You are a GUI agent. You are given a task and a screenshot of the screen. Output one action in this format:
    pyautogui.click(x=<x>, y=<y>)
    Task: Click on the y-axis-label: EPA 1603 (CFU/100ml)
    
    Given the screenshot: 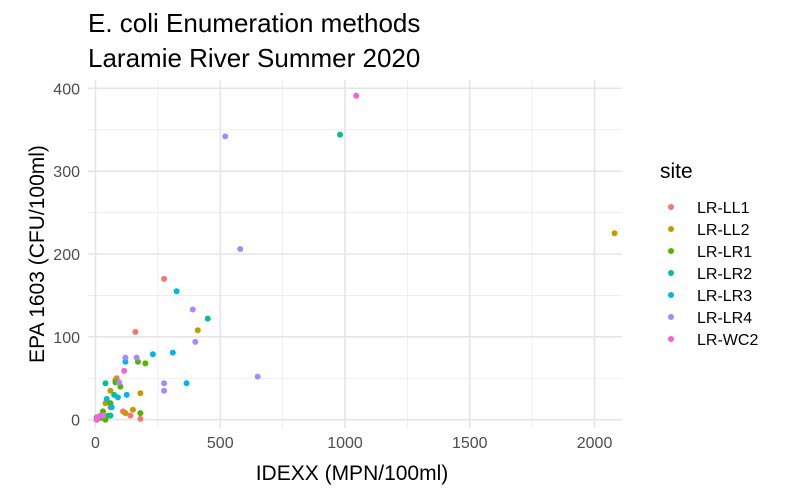 What is the action you would take?
    pyautogui.click(x=37, y=254)
    